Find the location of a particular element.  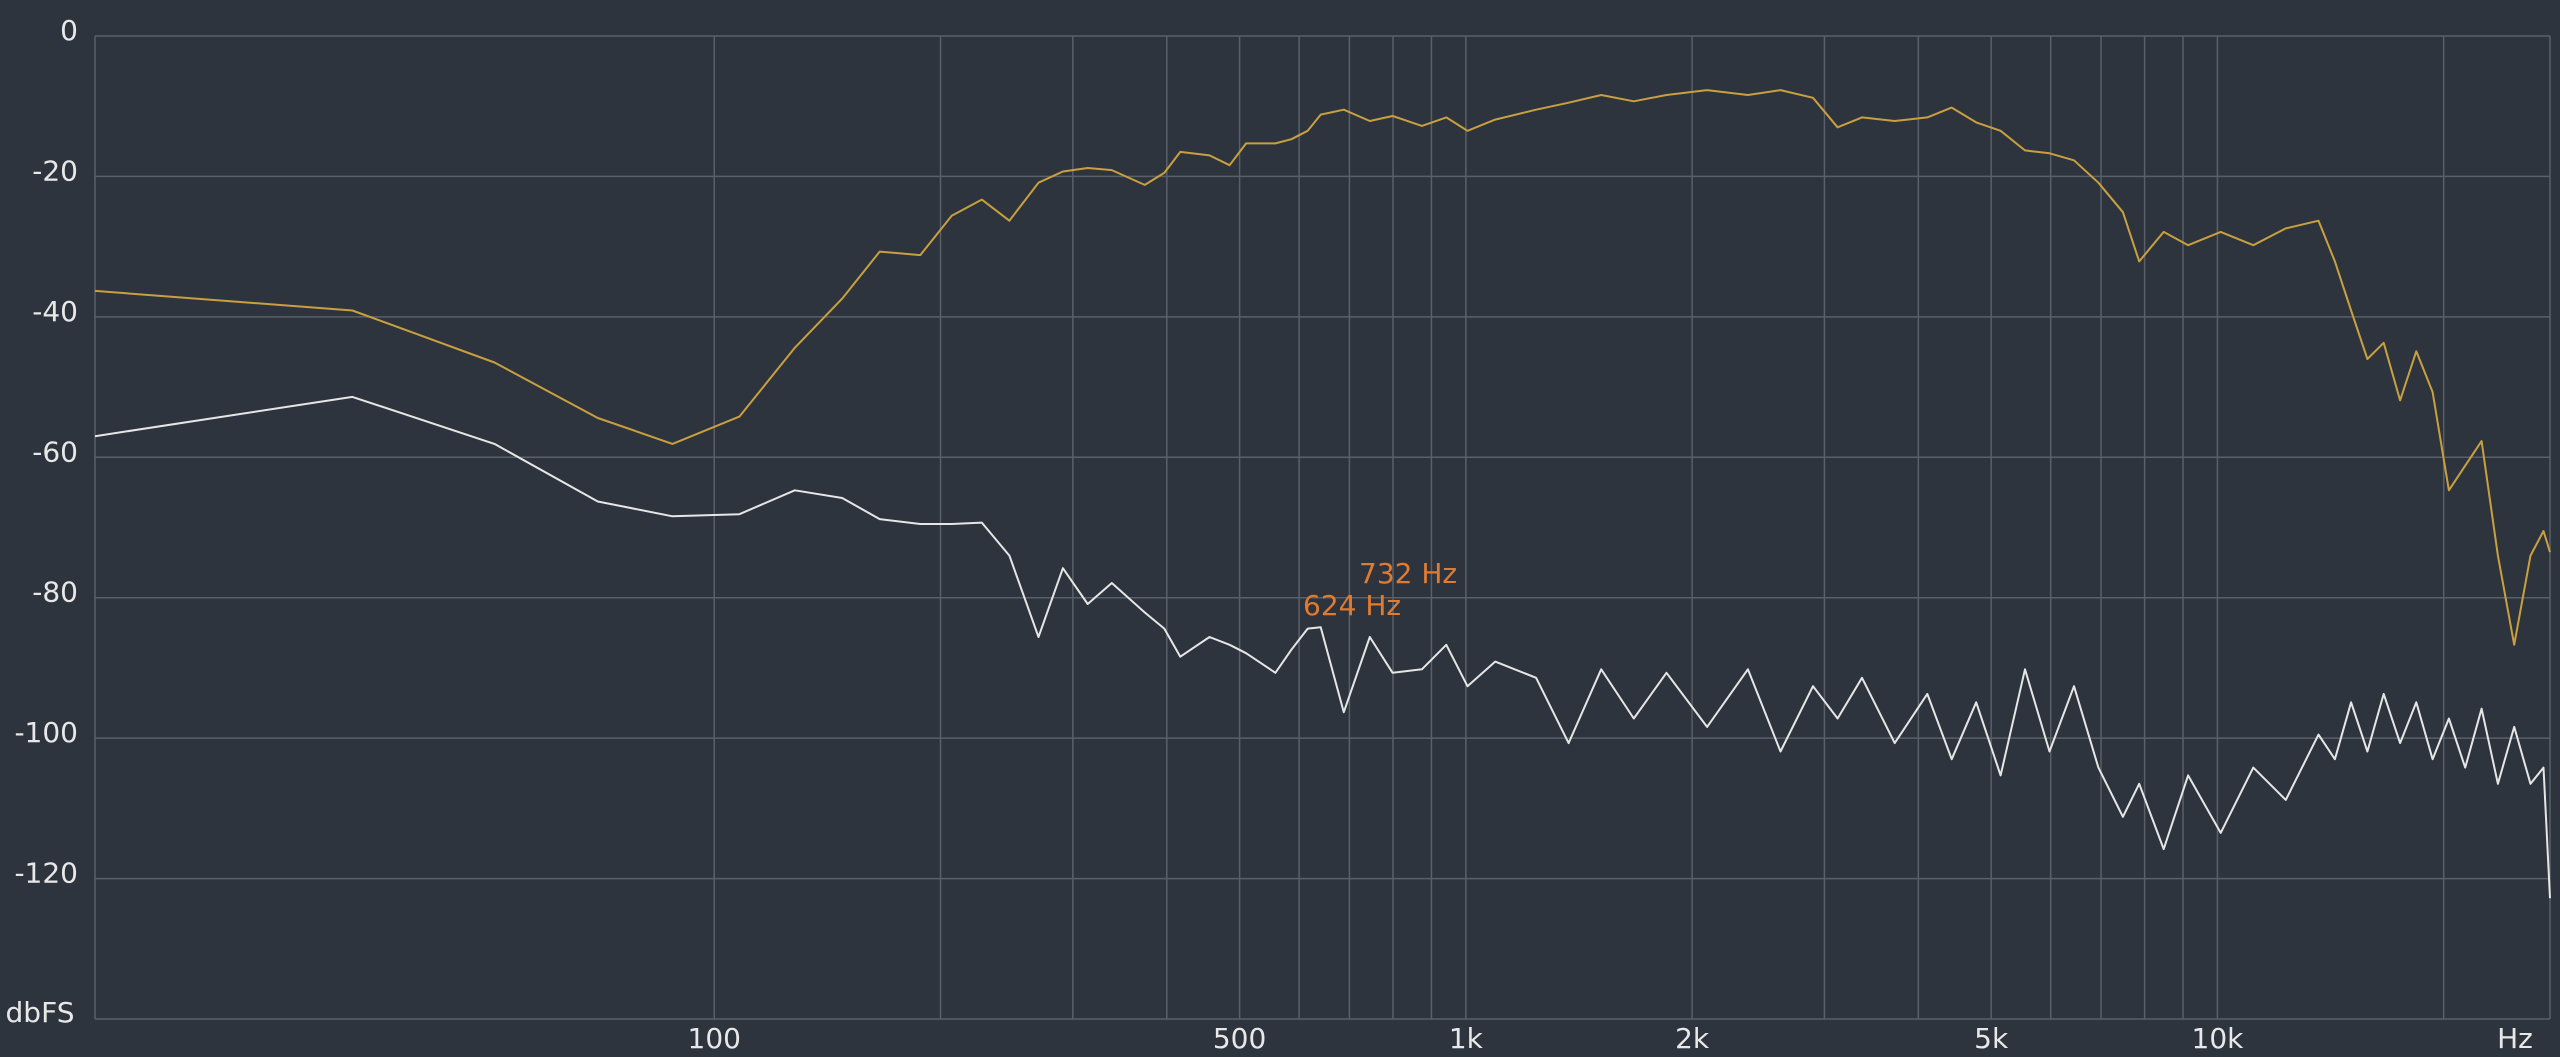

peak-annotation: 732 Hz is located at coordinates (1408, 573).